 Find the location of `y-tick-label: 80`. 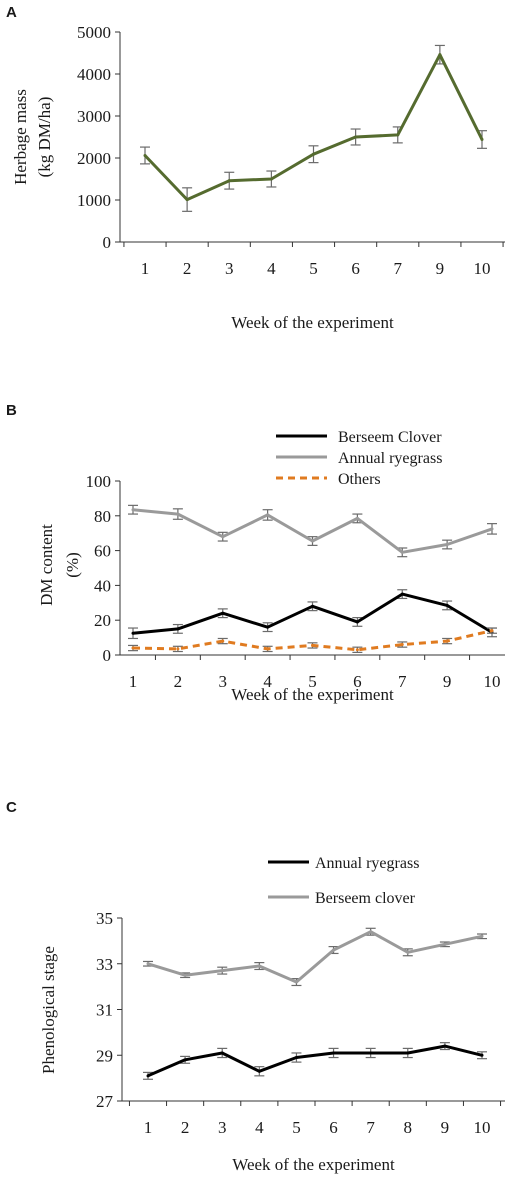

y-tick-label: 80 is located at coordinates (102, 516).